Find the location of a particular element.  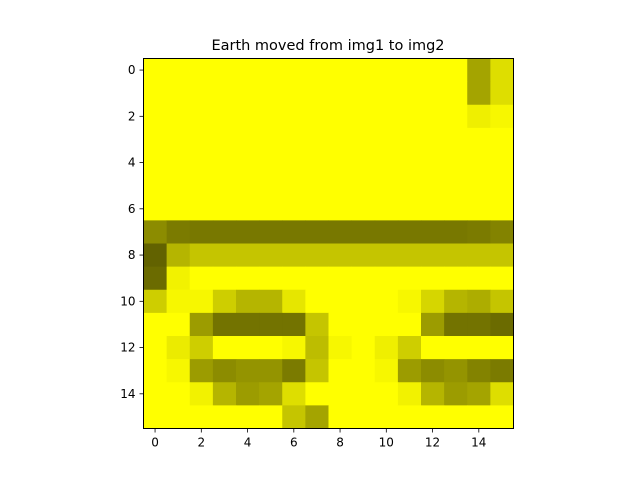

x-tick-label: 4 is located at coordinates (248, 443).